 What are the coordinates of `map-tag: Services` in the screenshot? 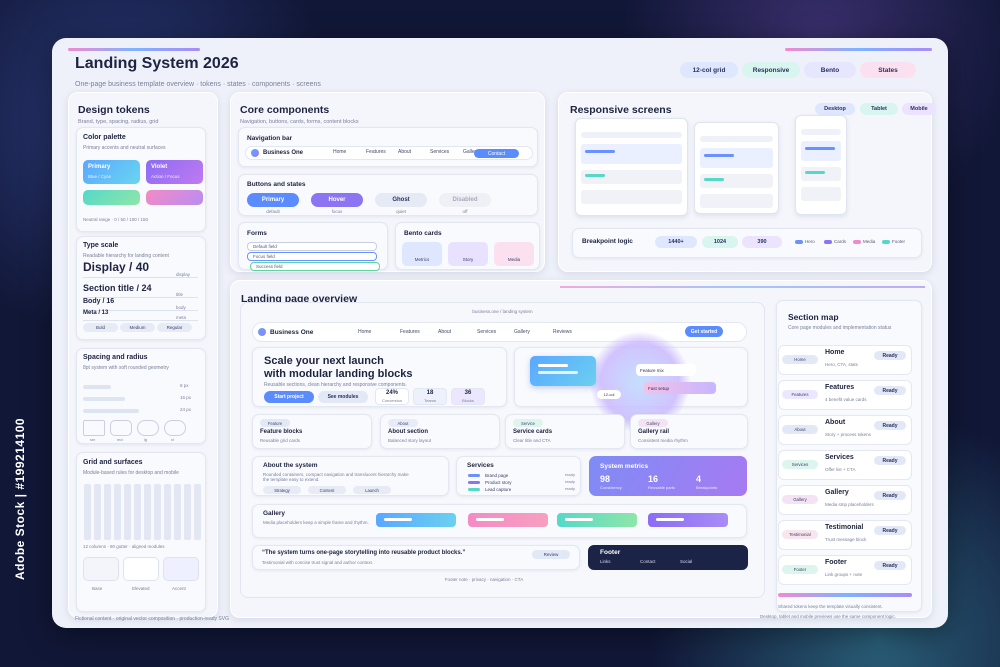 It's located at (800, 464).